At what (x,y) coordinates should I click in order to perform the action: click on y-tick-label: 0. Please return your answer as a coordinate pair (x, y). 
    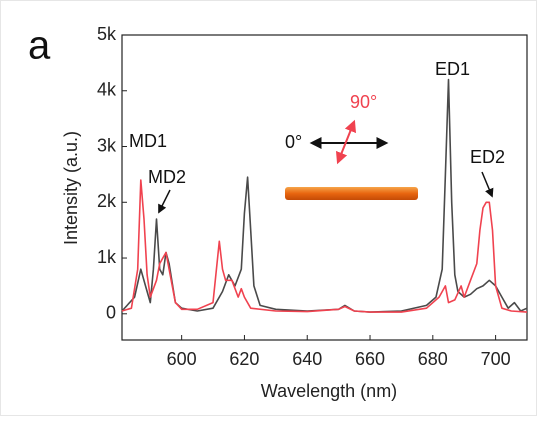
    Looking at the image, I should click on (111, 313).